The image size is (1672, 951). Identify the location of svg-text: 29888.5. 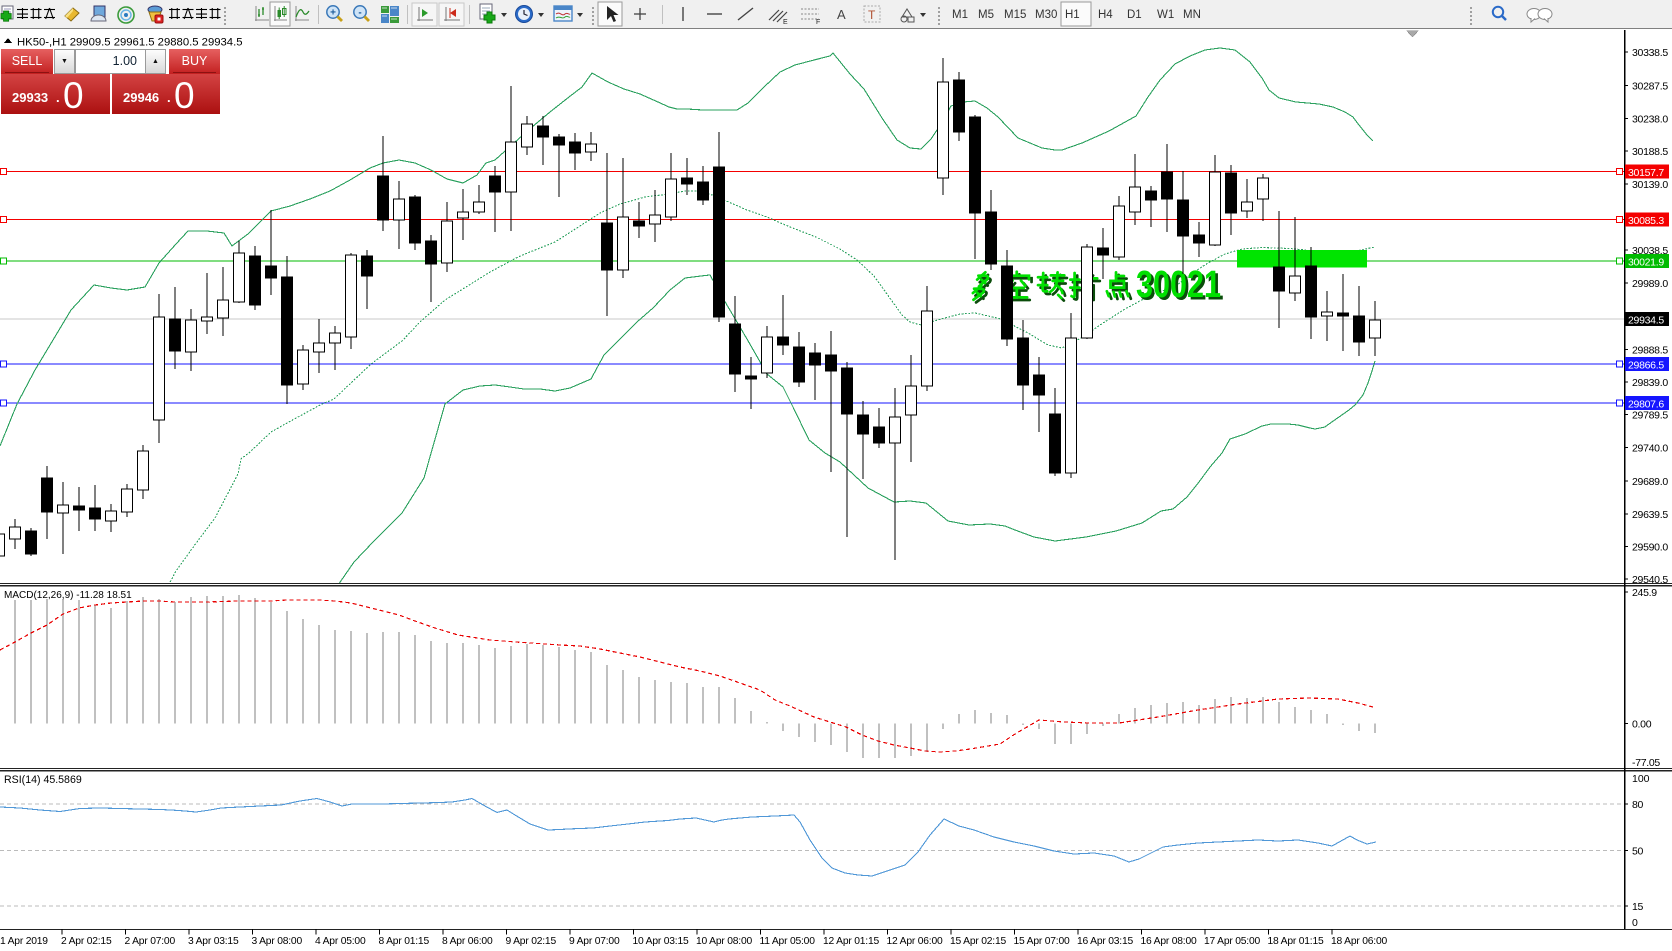
(1650, 350).